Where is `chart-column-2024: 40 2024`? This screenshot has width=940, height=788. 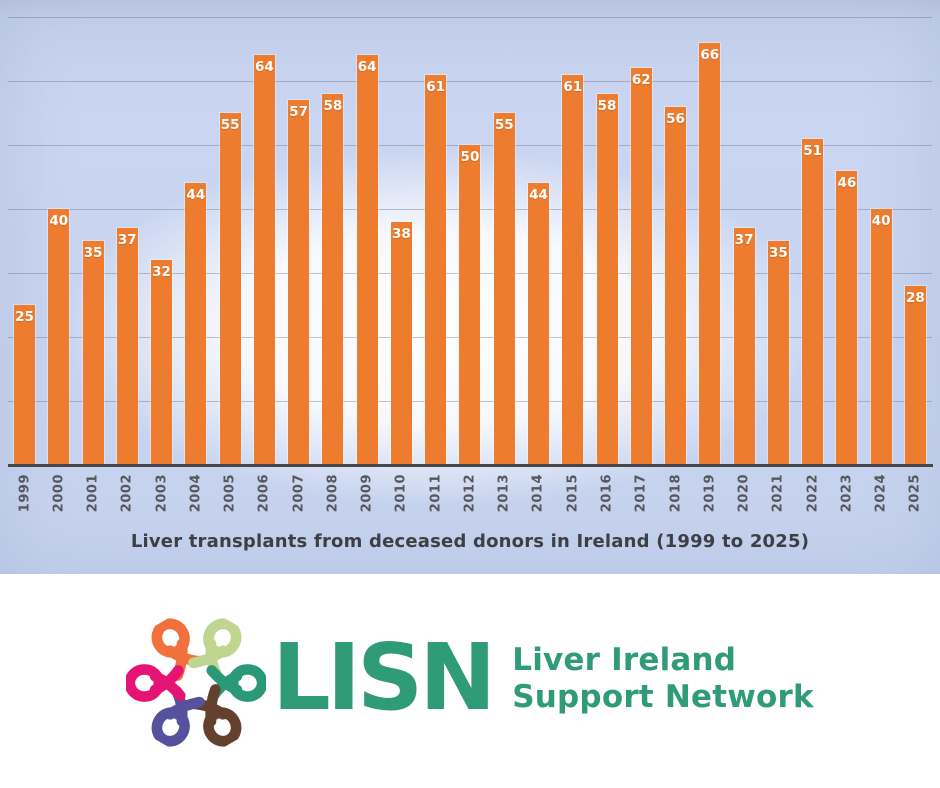
chart-column-2024: 40 2024 is located at coordinates (881, 287).